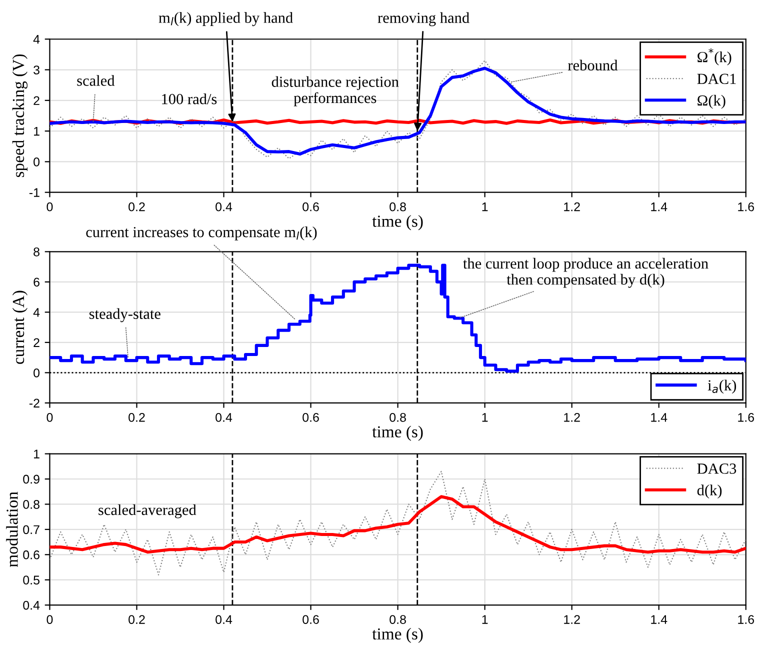 Image resolution: width=765 pixels, height=652 pixels. Describe the element at coordinates (722, 387) in the screenshot. I see `legend-label: i$_{a}$(k)` at that location.